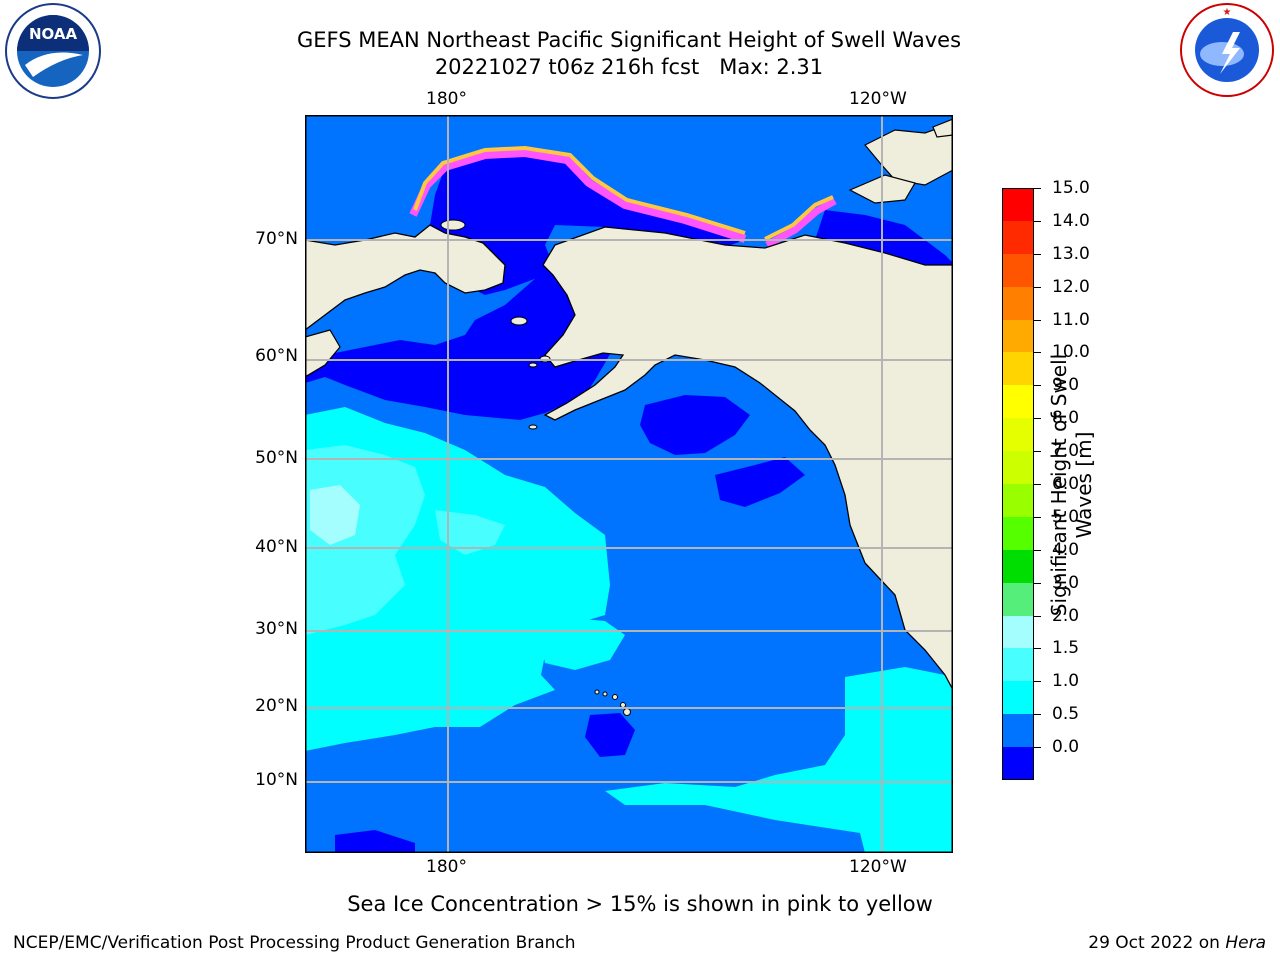  I want to click on lat-label-60n: 60°N, so click(276, 356).